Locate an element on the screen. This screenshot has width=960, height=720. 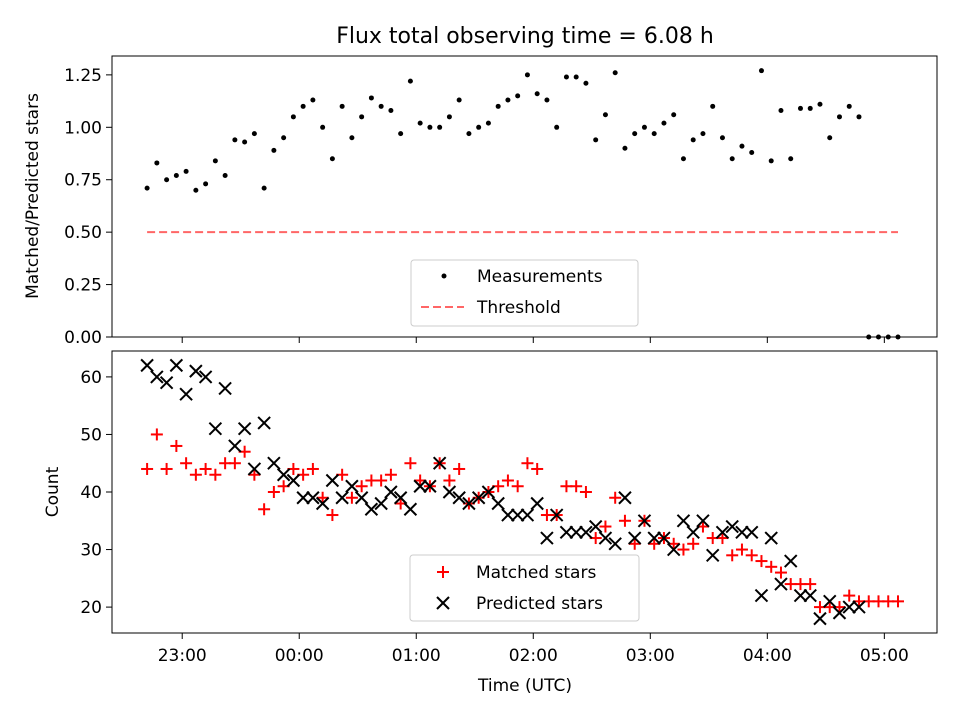
x-tick-label: 05:00 is located at coordinates (884, 656).